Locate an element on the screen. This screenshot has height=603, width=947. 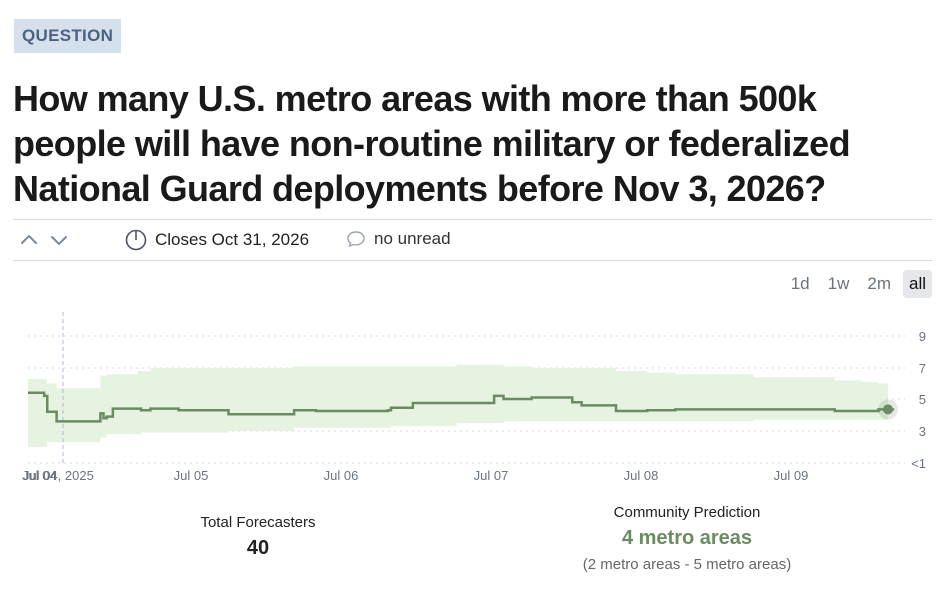
x-tick-label: Jul 05 is located at coordinates (191, 475).